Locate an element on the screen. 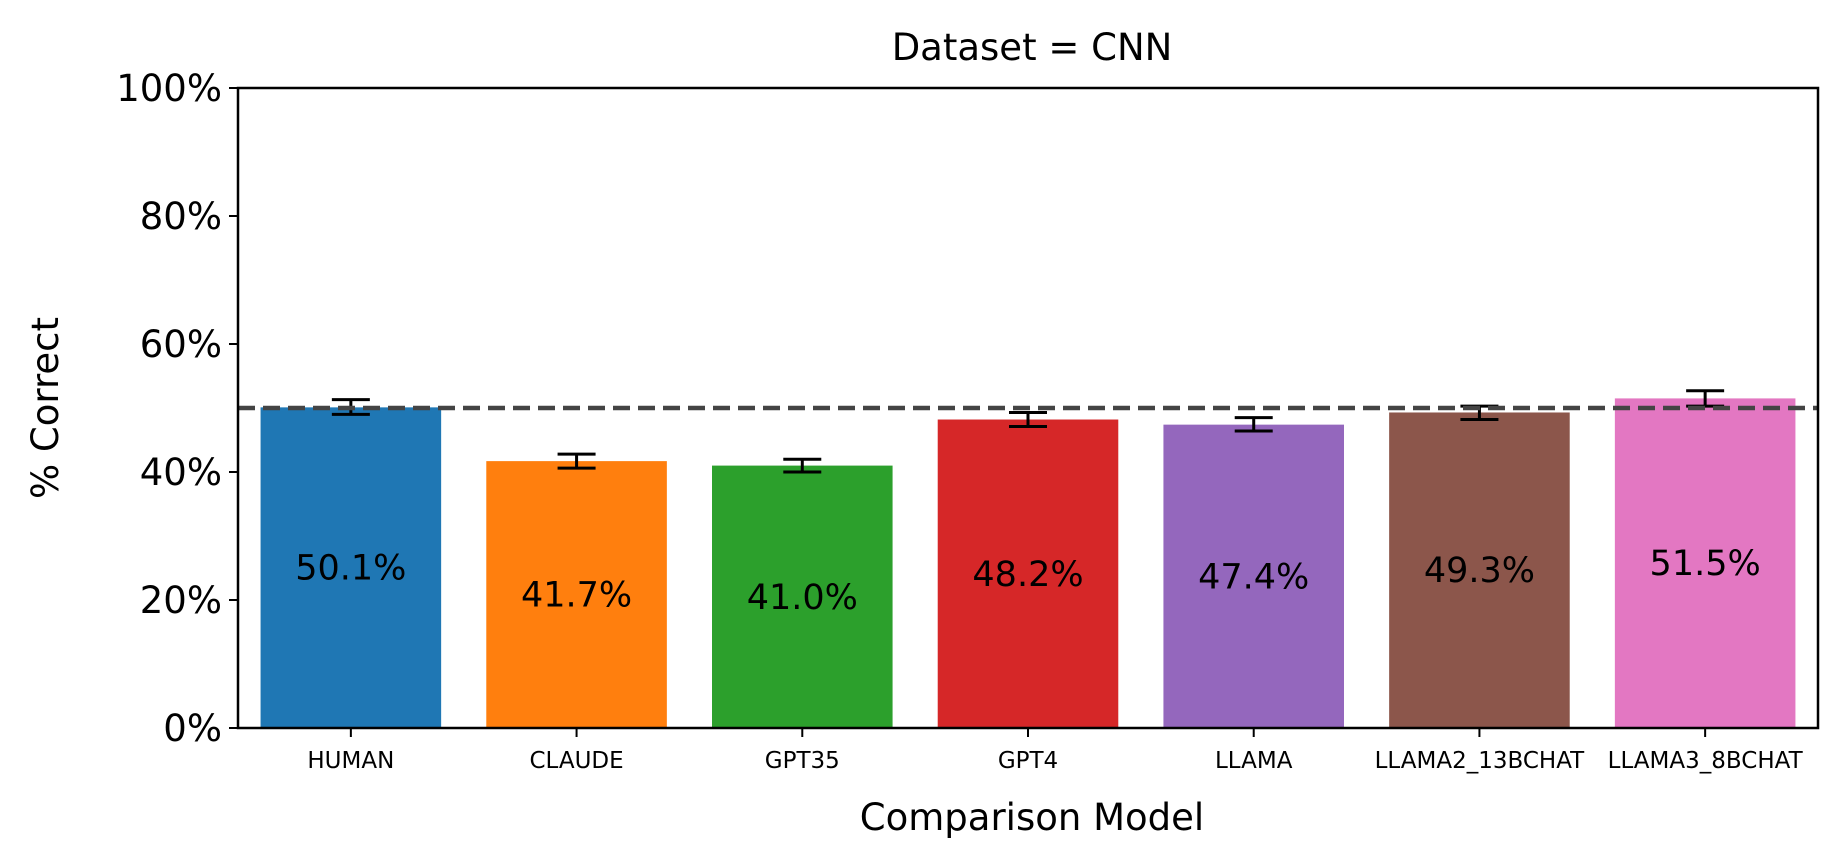 The image size is (1842, 867). bar-labels-group: 50.1% 41.7% 41.0% 48.2% 47.4% 49.3% 51.5% is located at coordinates (1027, 581).